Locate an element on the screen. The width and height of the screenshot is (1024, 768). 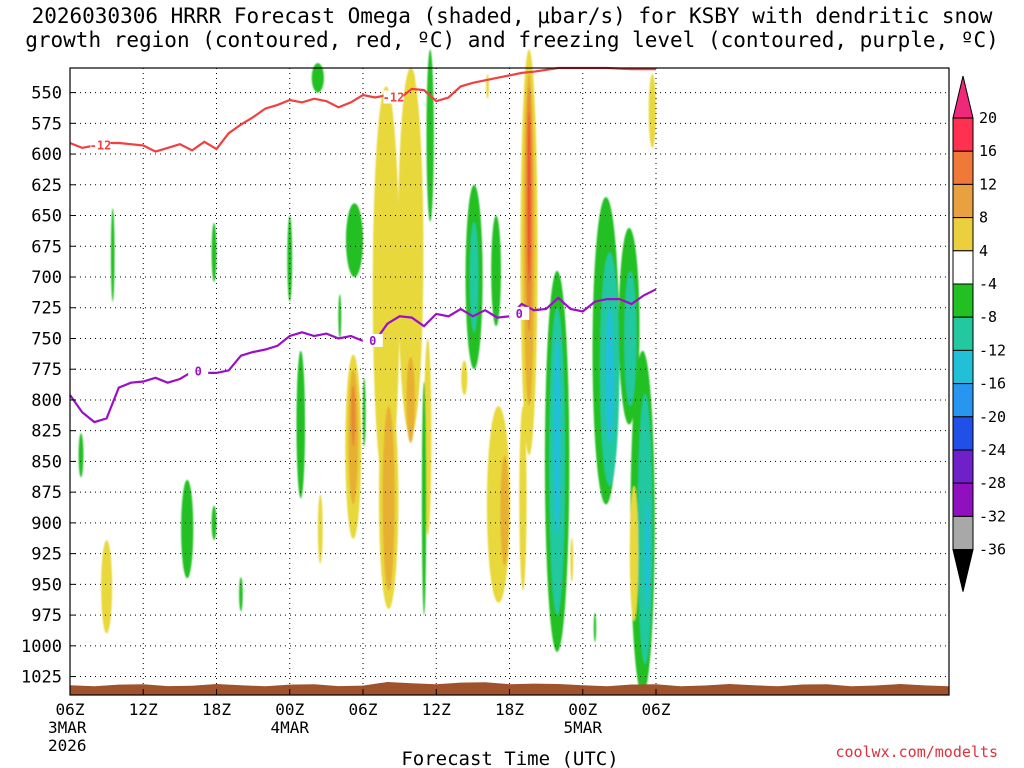
omega-region-up12 is located at coordinates (353, 416).